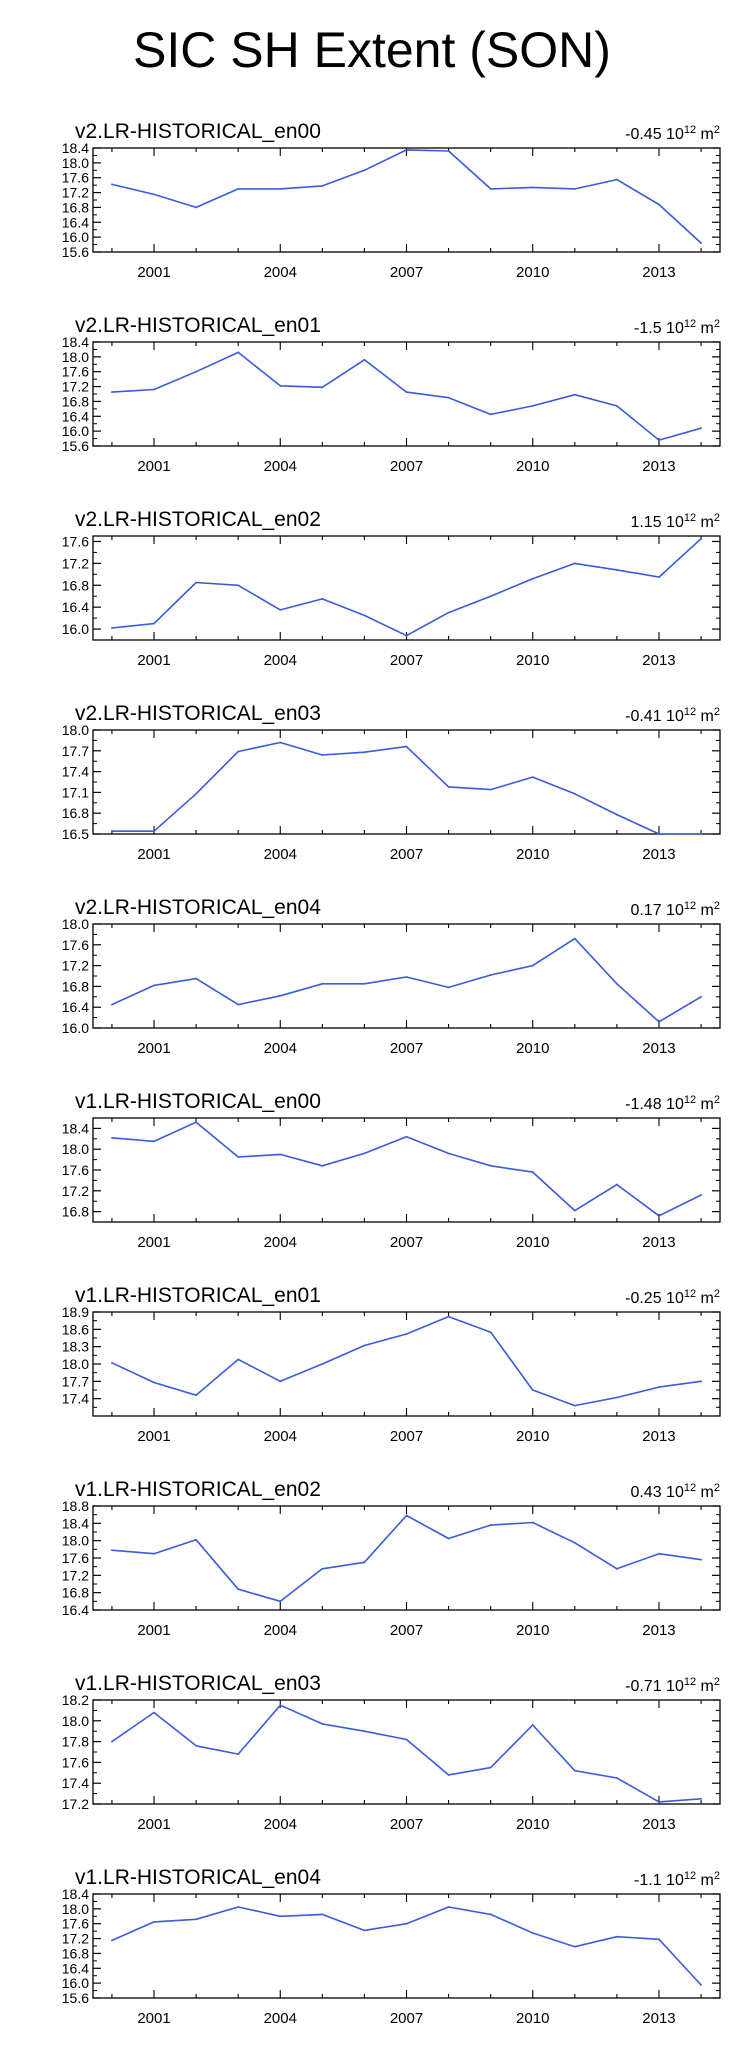 The height and width of the screenshot is (2072, 744). What do you see at coordinates (75, 1742) in the screenshot?
I see `y-tick-label: 17.8` at bounding box center [75, 1742].